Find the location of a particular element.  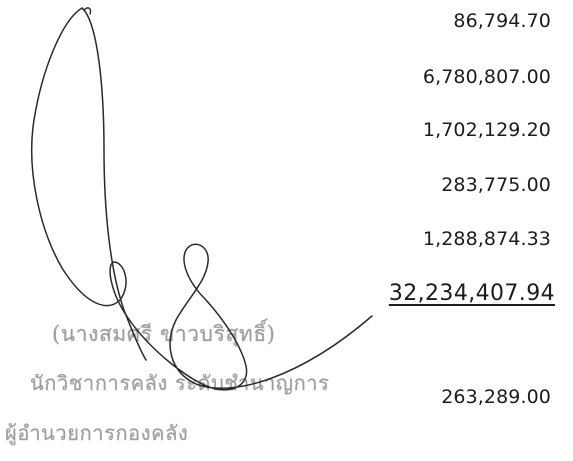

total-amount: 32,234,407.94 is located at coordinates (471, 293).